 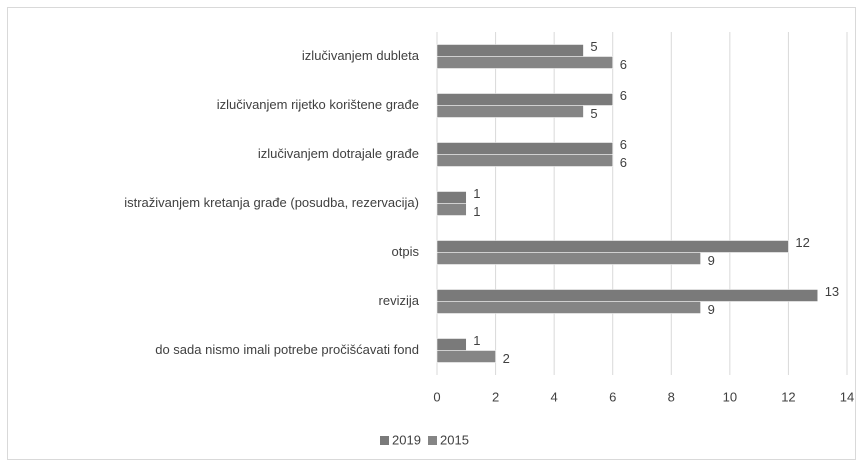 What do you see at coordinates (730, 396) in the screenshot?
I see `x-tick-label: 10` at bounding box center [730, 396].